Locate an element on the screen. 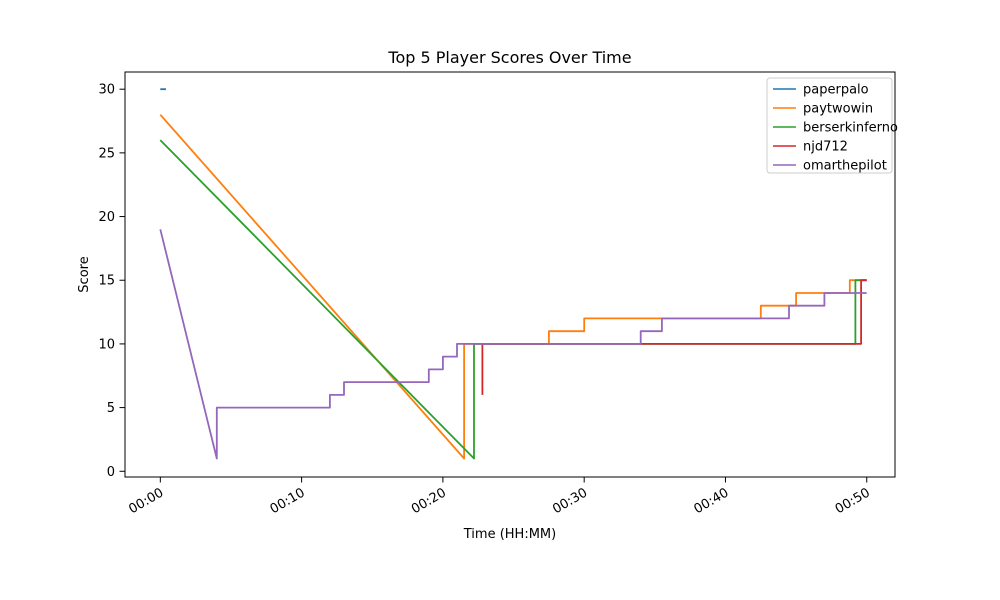  y-axis-label: Score is located at coordinates (84, 274).